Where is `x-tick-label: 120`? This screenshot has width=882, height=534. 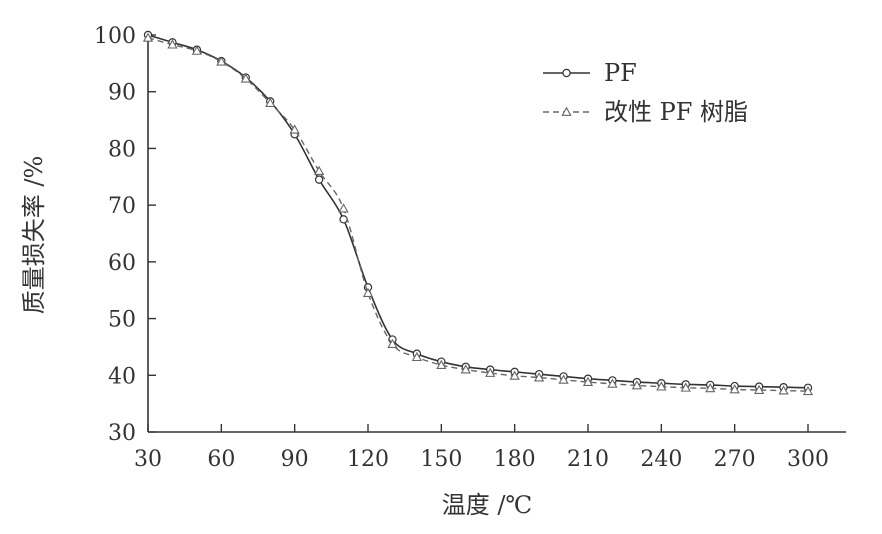 x-tick-label: 120 is located at coordinates (368, 459).